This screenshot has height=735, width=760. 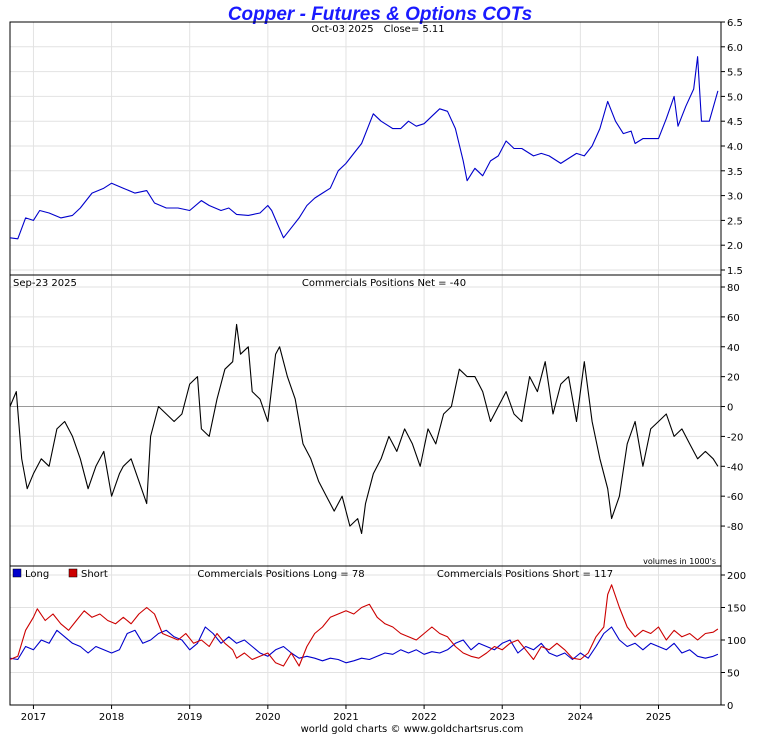 What do you see at coordinates (735, 437) in the screenshot?
I see `y-tick-label: -20` at bounding box center [735, 437].